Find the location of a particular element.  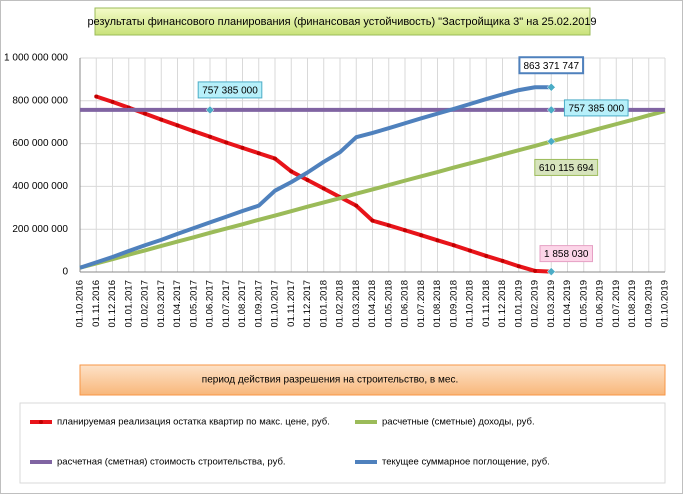

x-tick-label: 01.05.2018 is located at coordinates (388, 304).